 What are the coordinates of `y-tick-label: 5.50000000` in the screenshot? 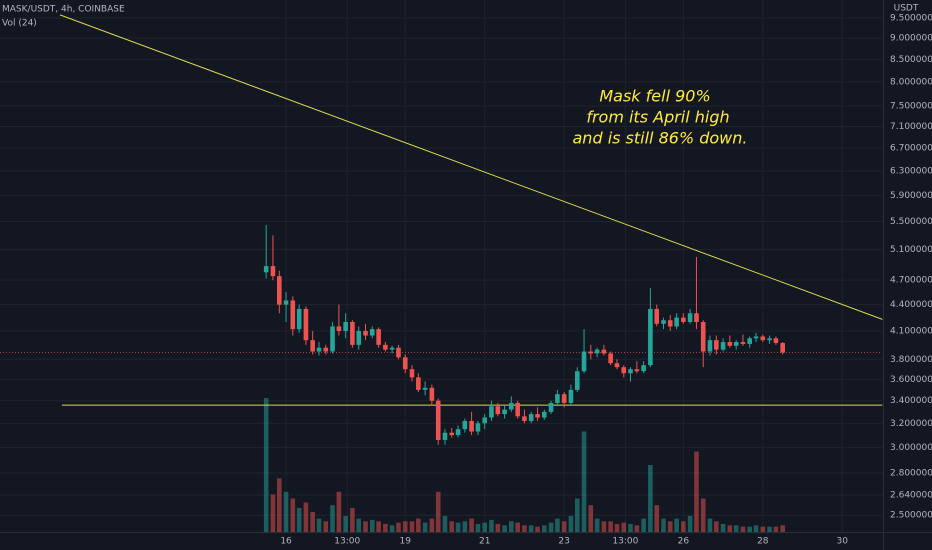 It's located at (911, 222).